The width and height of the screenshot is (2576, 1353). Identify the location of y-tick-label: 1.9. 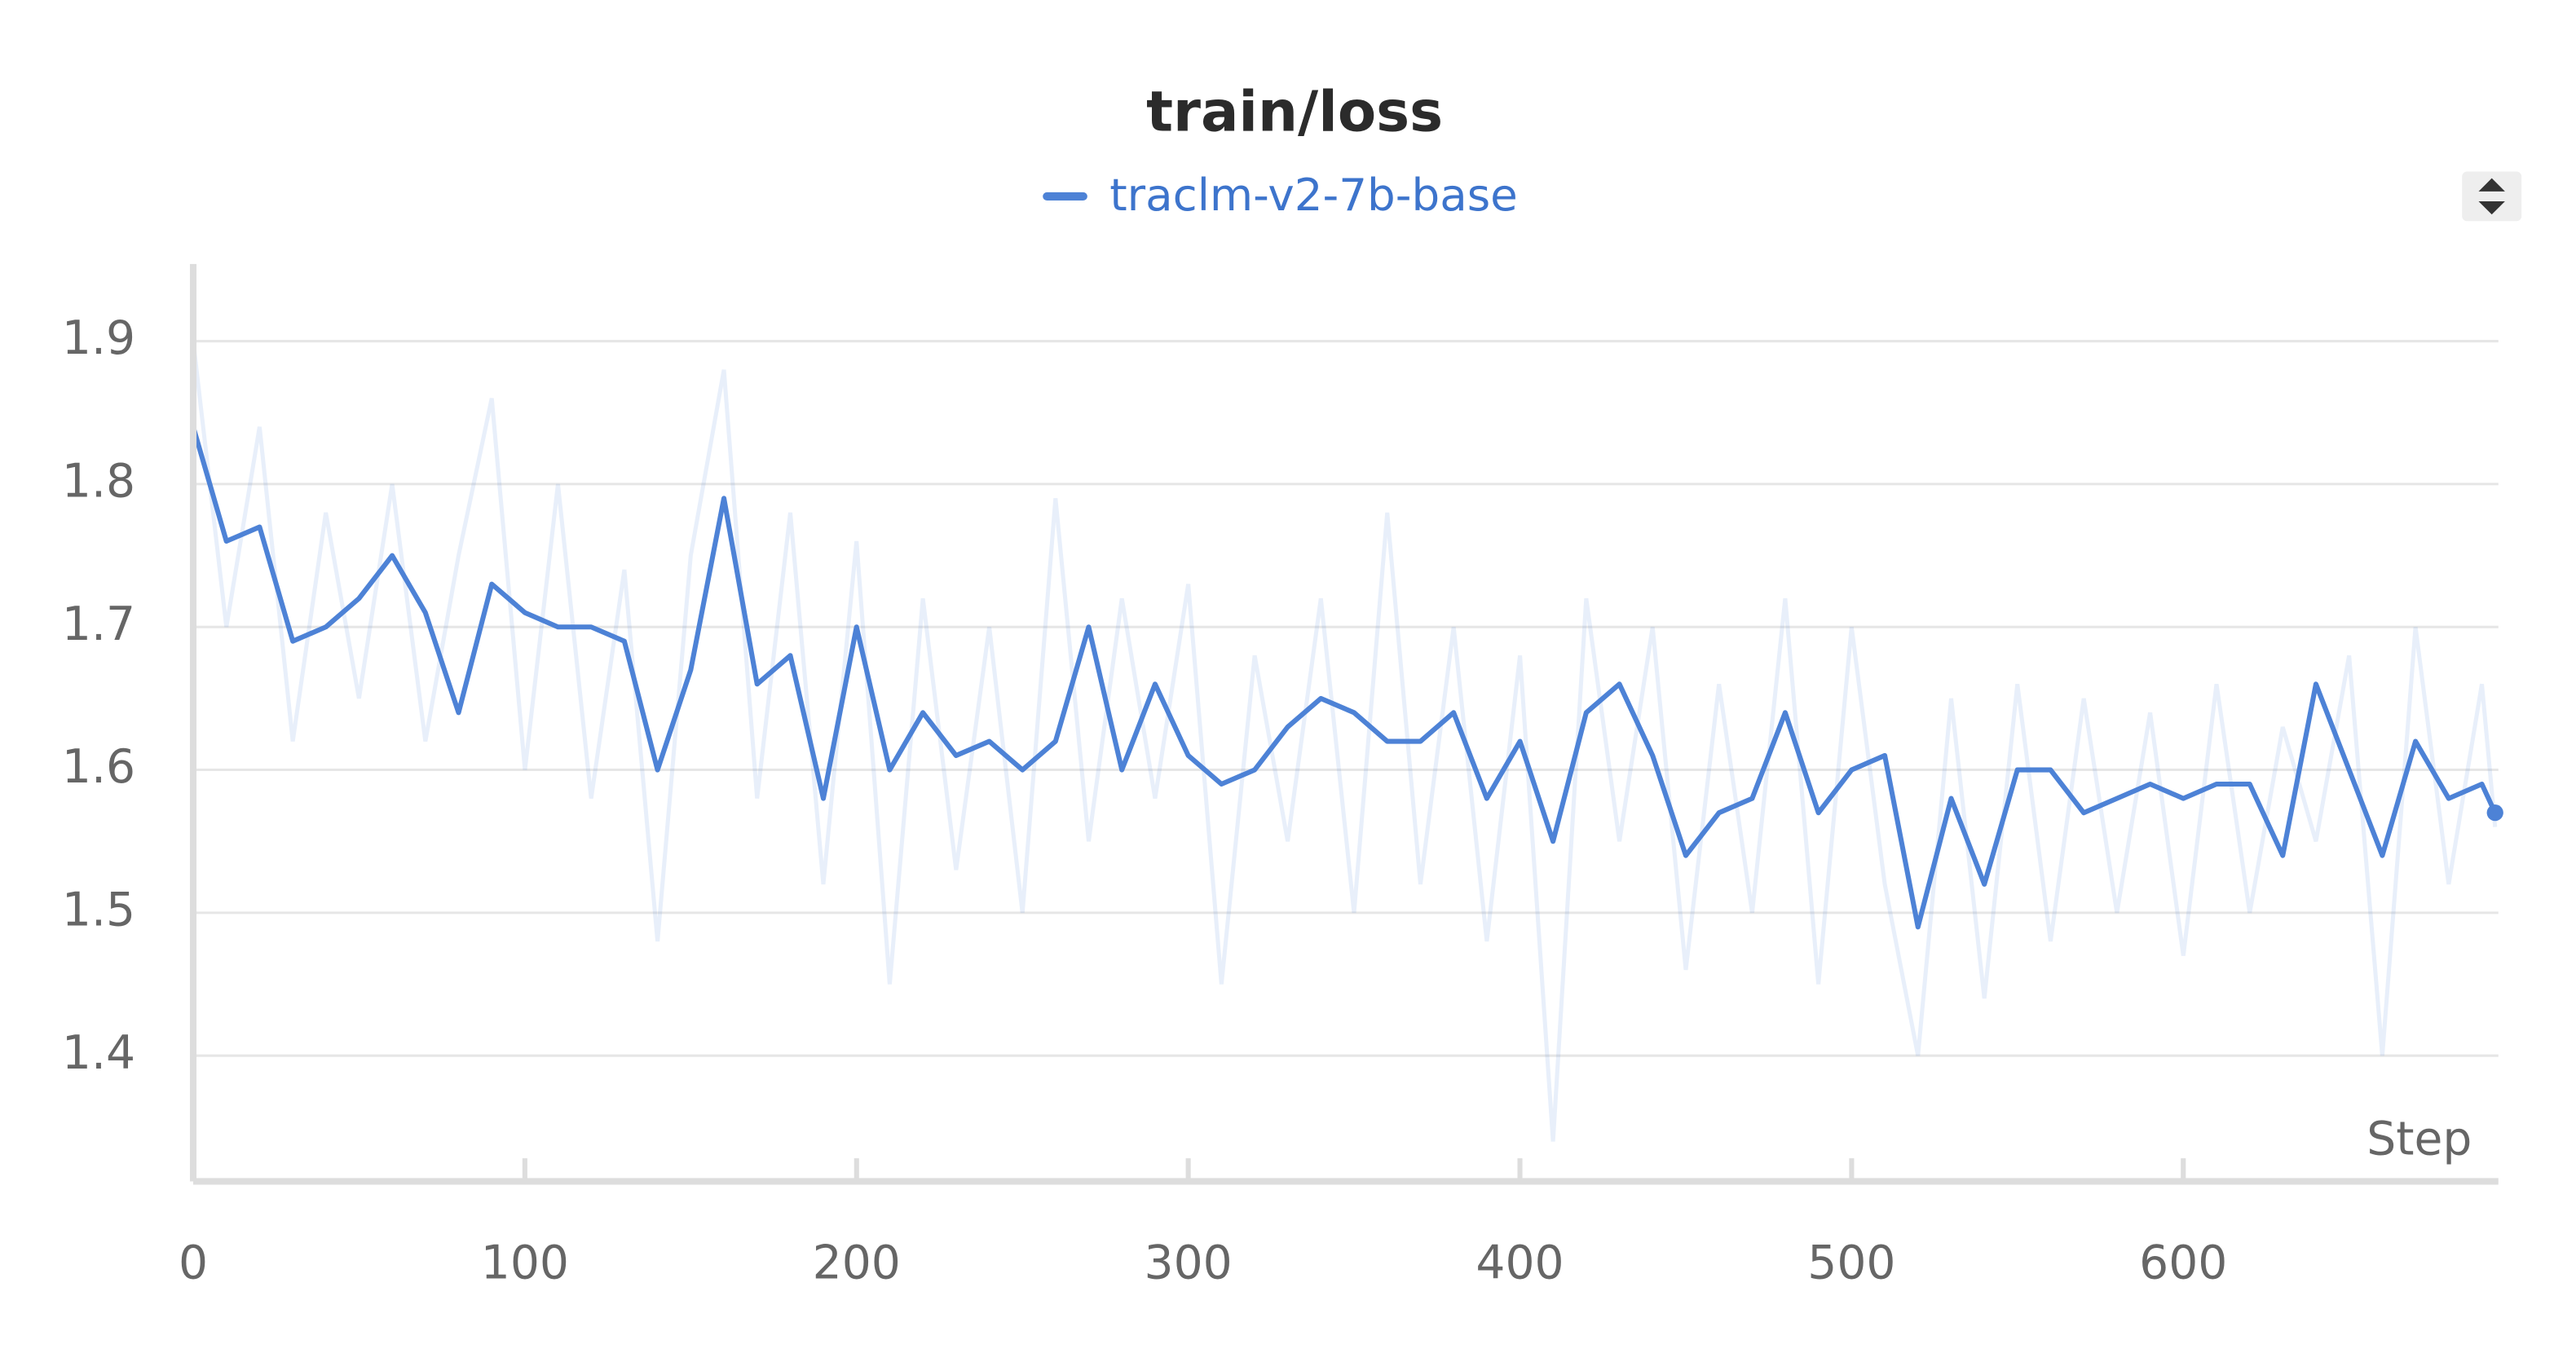
(98, 338).